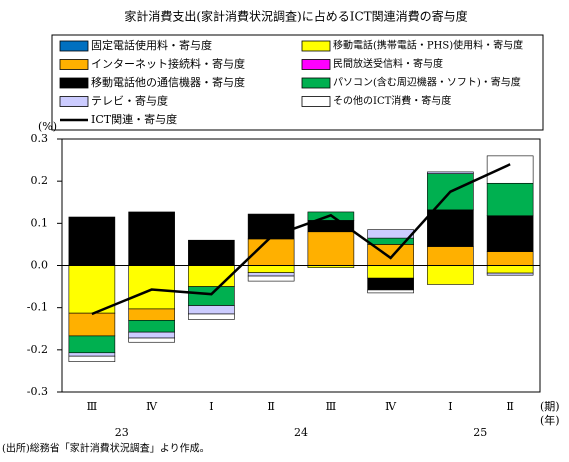 The width and height of the screenshot is (569, 462). I want to click on year-label: 24, so click(301, 432).